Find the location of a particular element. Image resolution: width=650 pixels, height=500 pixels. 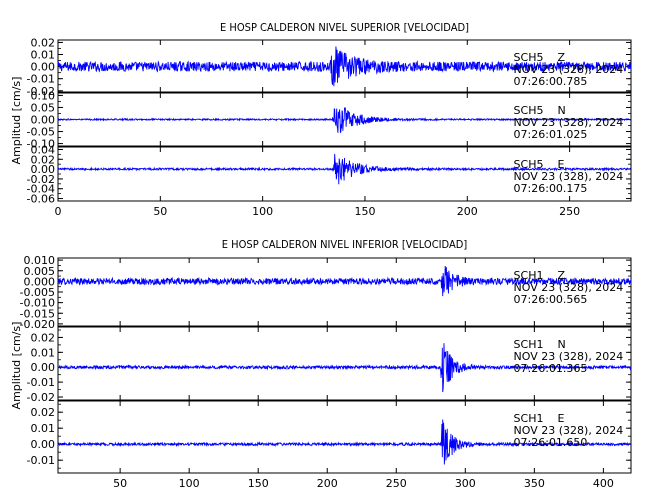

station-label: SCH5 Z is located at coordinates (540, 57).